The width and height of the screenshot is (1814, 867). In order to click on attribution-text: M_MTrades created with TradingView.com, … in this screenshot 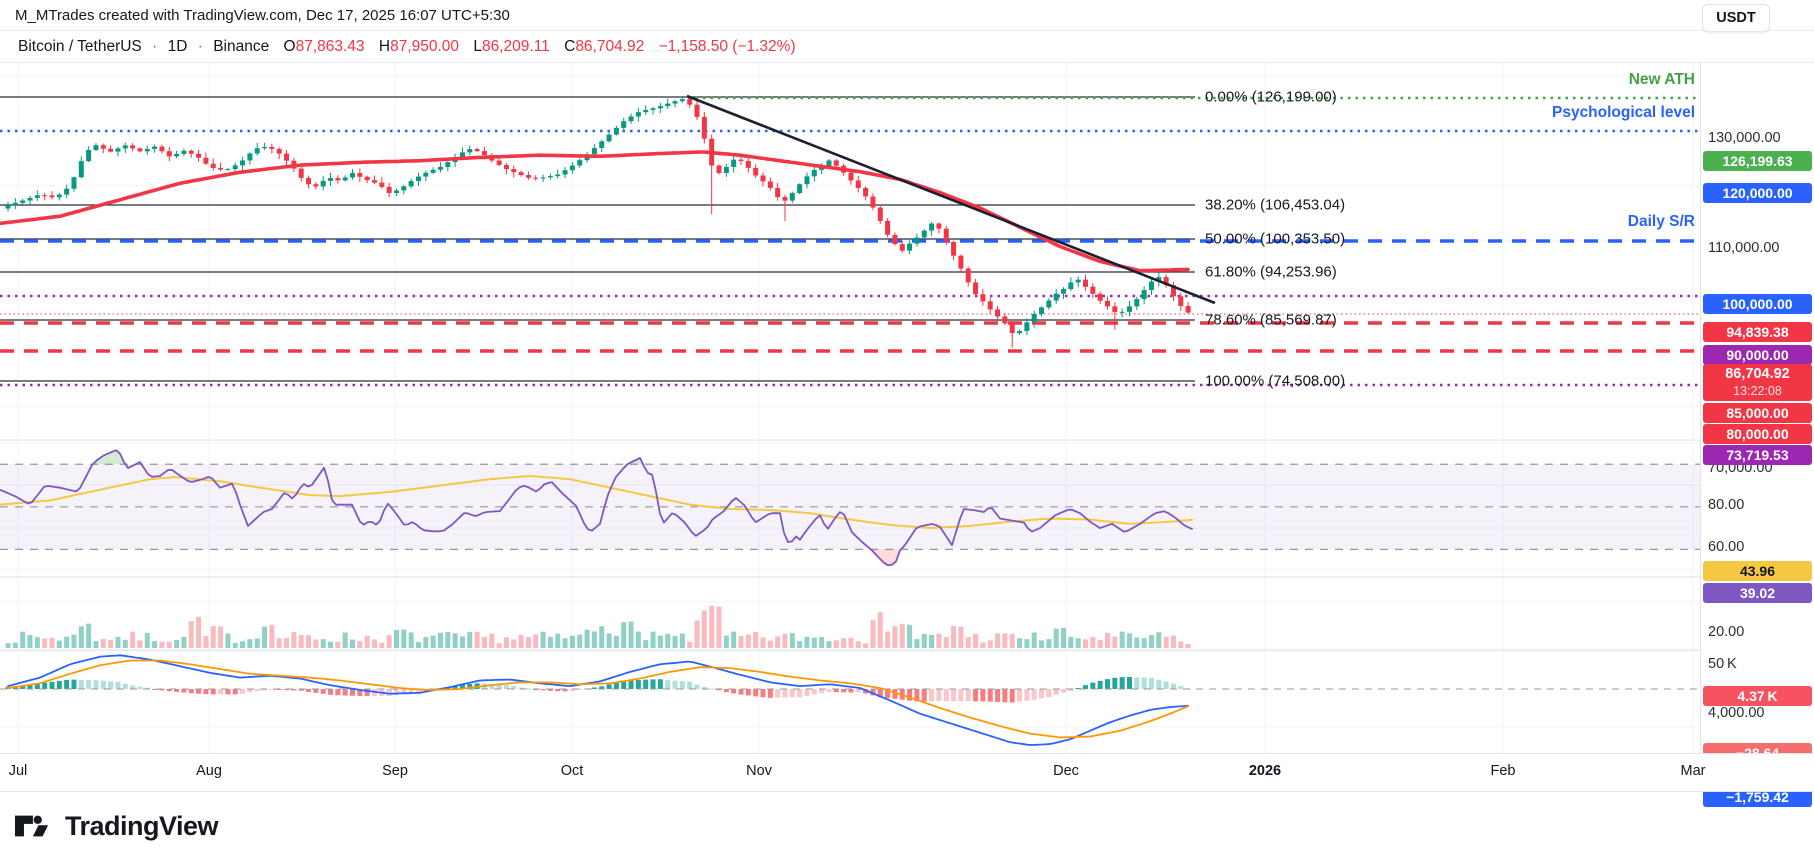, I will do `click(262, 15)`.